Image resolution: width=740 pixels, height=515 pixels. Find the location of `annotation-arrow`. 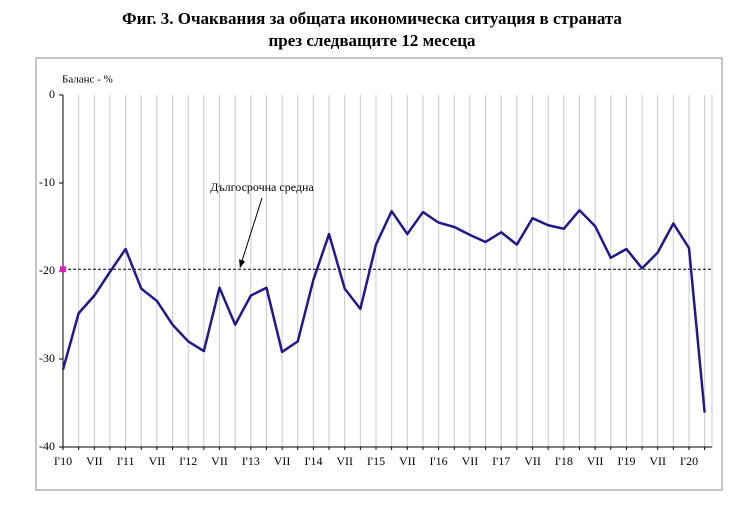

annotation-arrow is located at coordinates (251, 232).